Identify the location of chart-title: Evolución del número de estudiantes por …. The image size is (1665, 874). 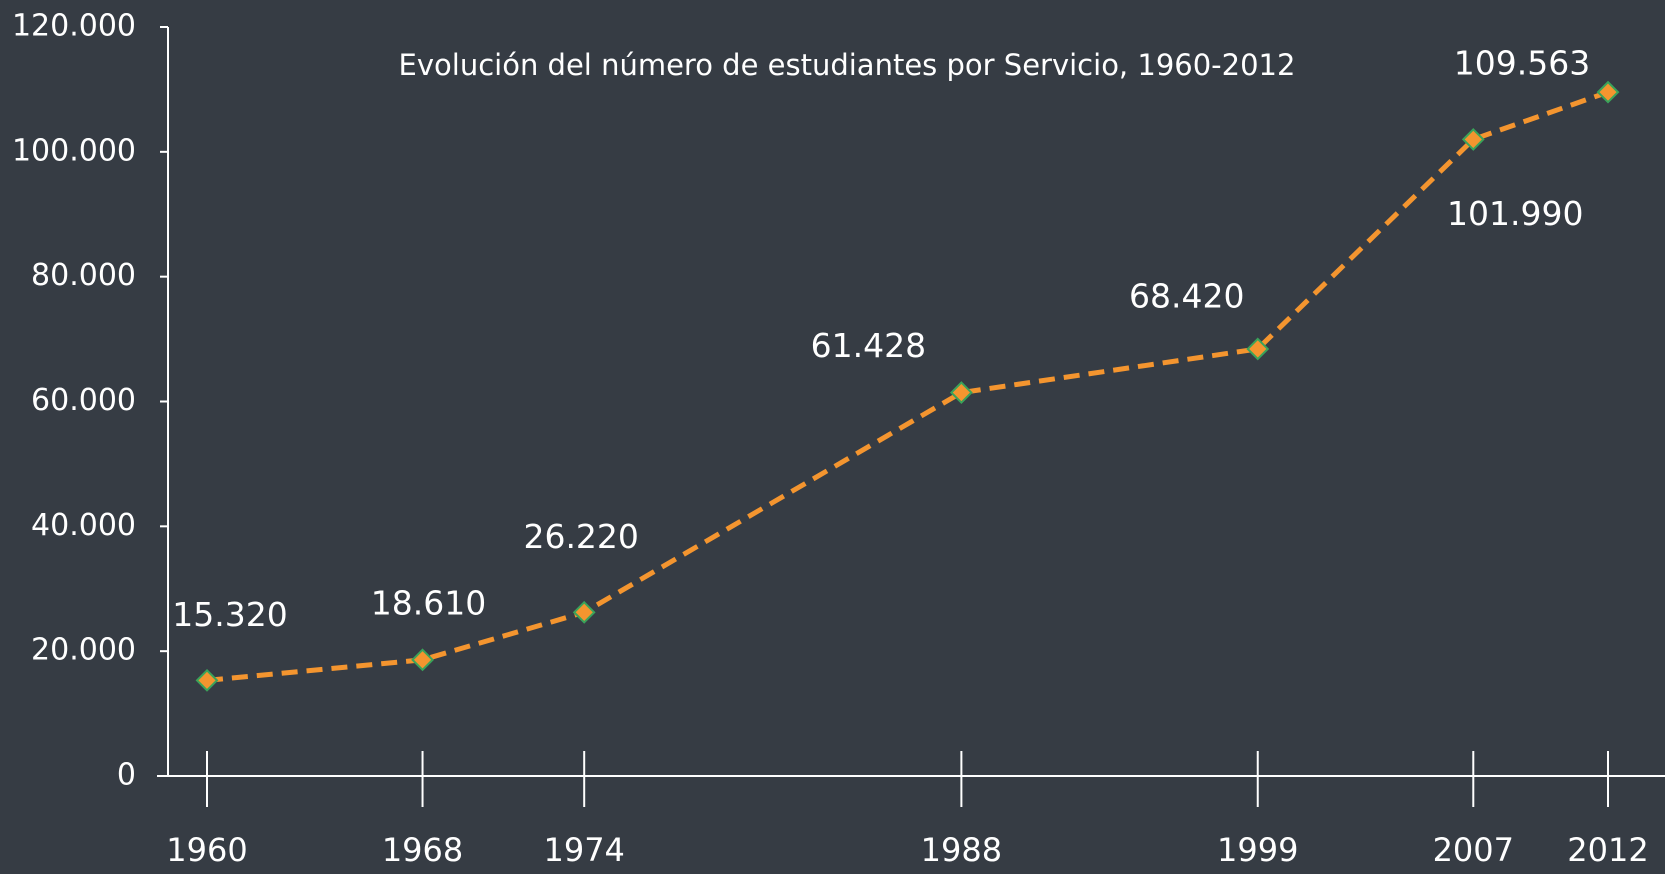
(847, 65).